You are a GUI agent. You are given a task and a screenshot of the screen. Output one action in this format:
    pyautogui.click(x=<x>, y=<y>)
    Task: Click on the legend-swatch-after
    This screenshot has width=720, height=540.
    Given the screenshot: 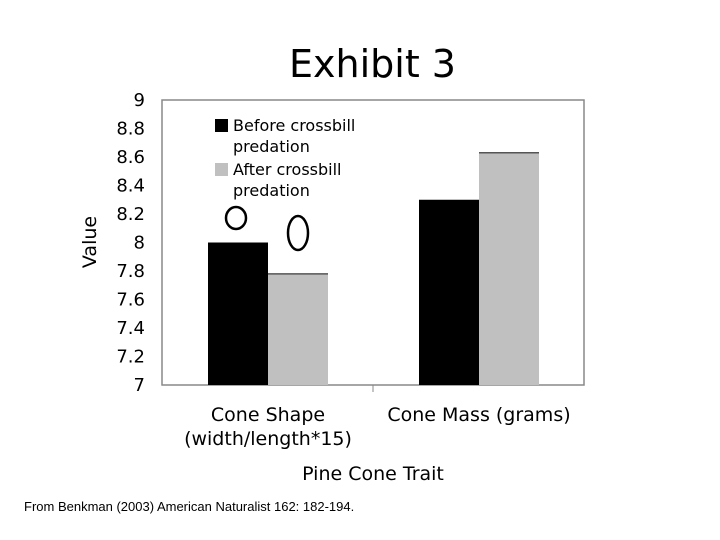 What is the action you would take?
    pyautogui.click(x=221, y=169)
    